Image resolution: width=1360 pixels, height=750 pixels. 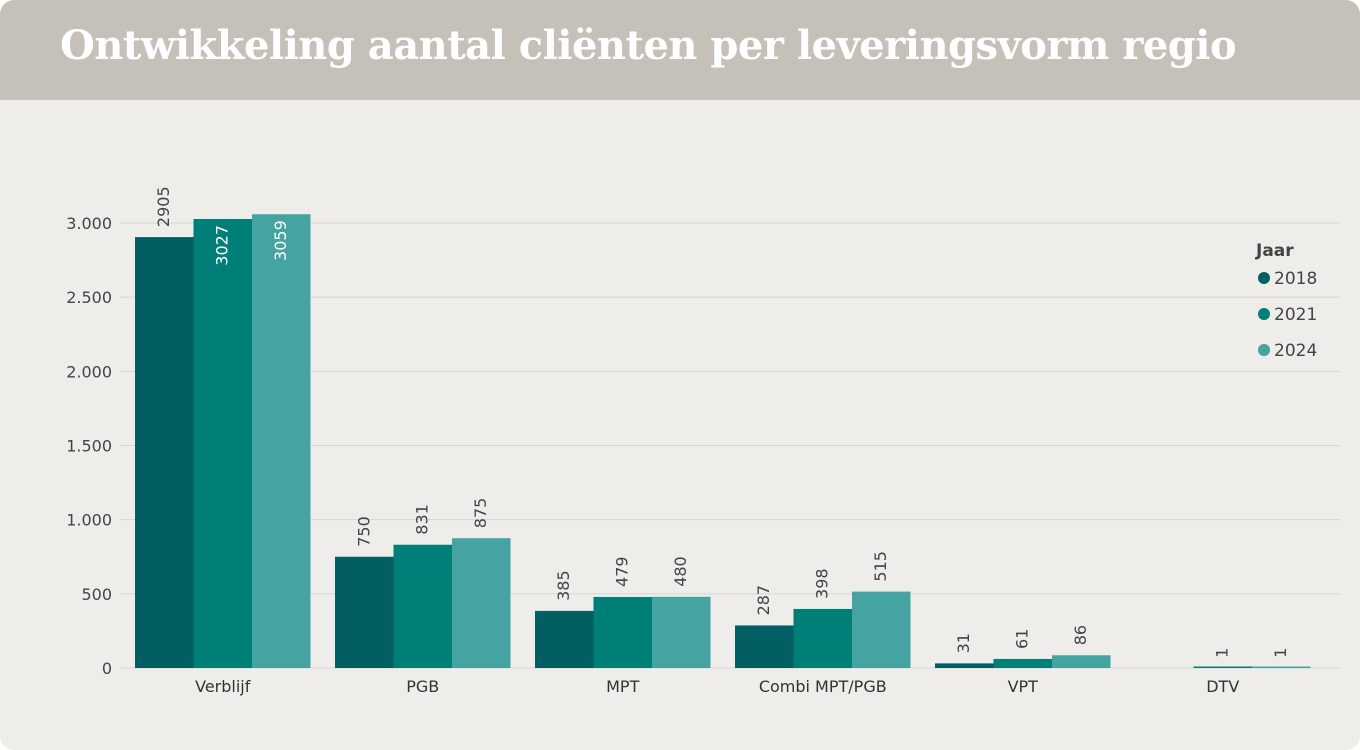 What do you see at coordinates (480, 513) in the screenshot?
I see `data-label: 875` at bounding box center [480, 513].